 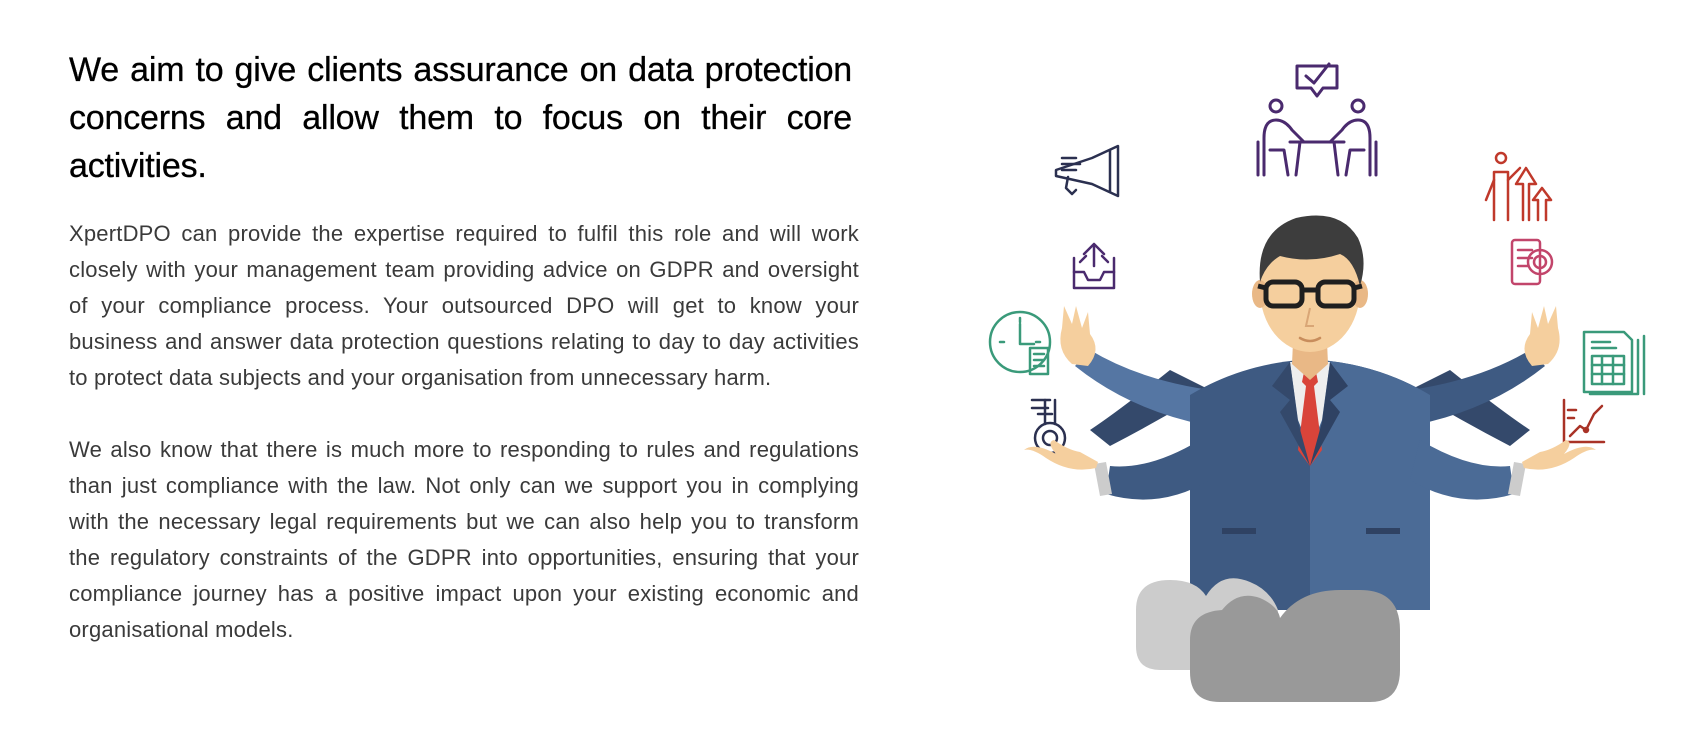 What do you see at coordinates (1268, 640) in the screenshot?
I see `clouds` at bounding box center [1268, 640].